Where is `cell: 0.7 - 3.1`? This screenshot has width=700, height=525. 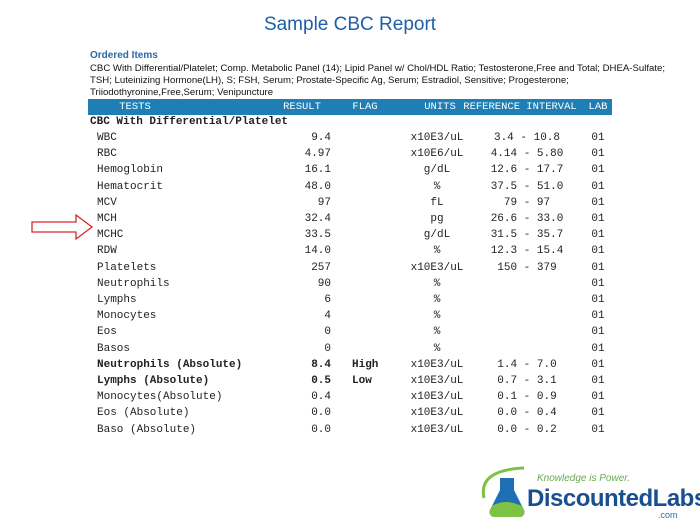
cell: 0.7 - 3.1 is located at coordinates (527, 381).